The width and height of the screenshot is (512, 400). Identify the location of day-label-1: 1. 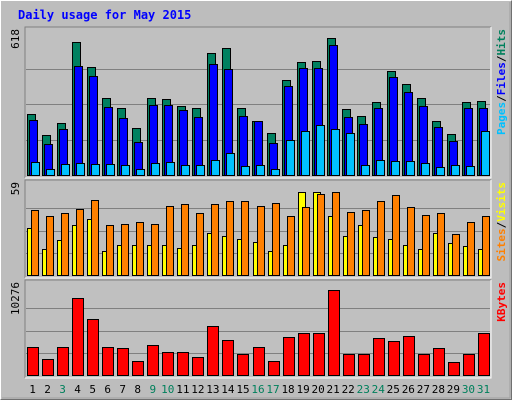
(32, 389).